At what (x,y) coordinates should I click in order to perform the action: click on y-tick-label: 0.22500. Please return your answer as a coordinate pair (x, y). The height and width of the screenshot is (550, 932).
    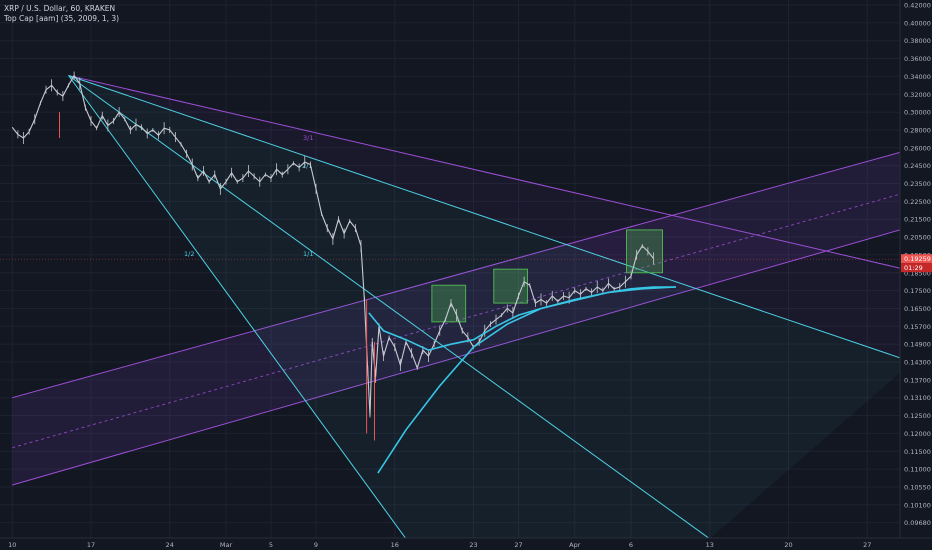
    Looking at the image, I should click on (917, 202).